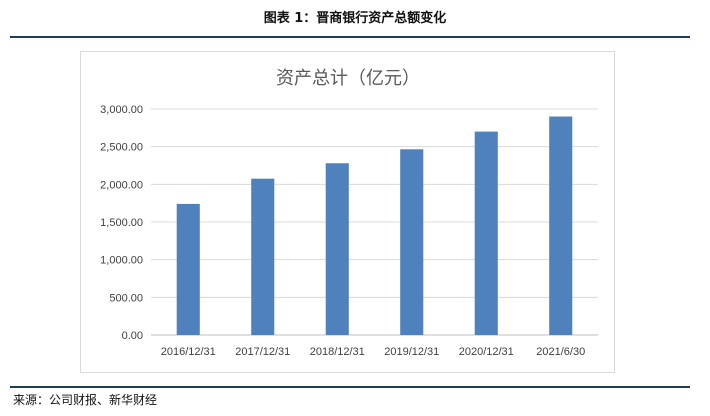 The height and width of the screenshot is (416, 710). Describe the element at coordinates (188, 352) in the screenshot. I see `x-tick-label: 2016/12/31` at that location.